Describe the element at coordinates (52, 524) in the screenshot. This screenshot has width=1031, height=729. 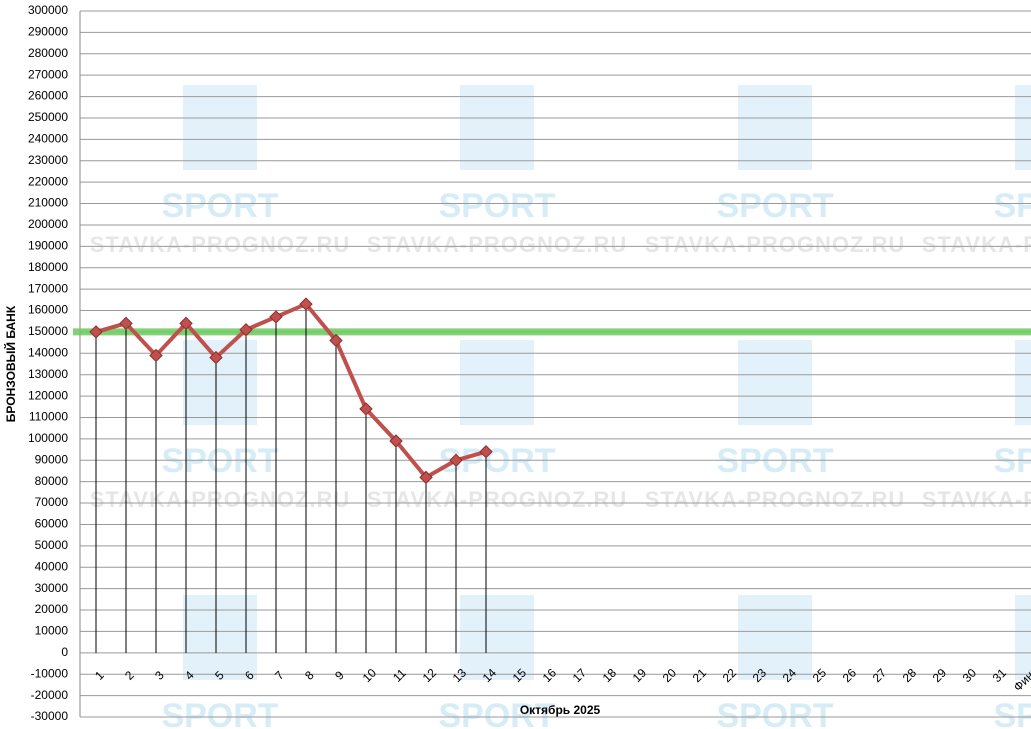
I see `y-tick-label: 60000` at that location.